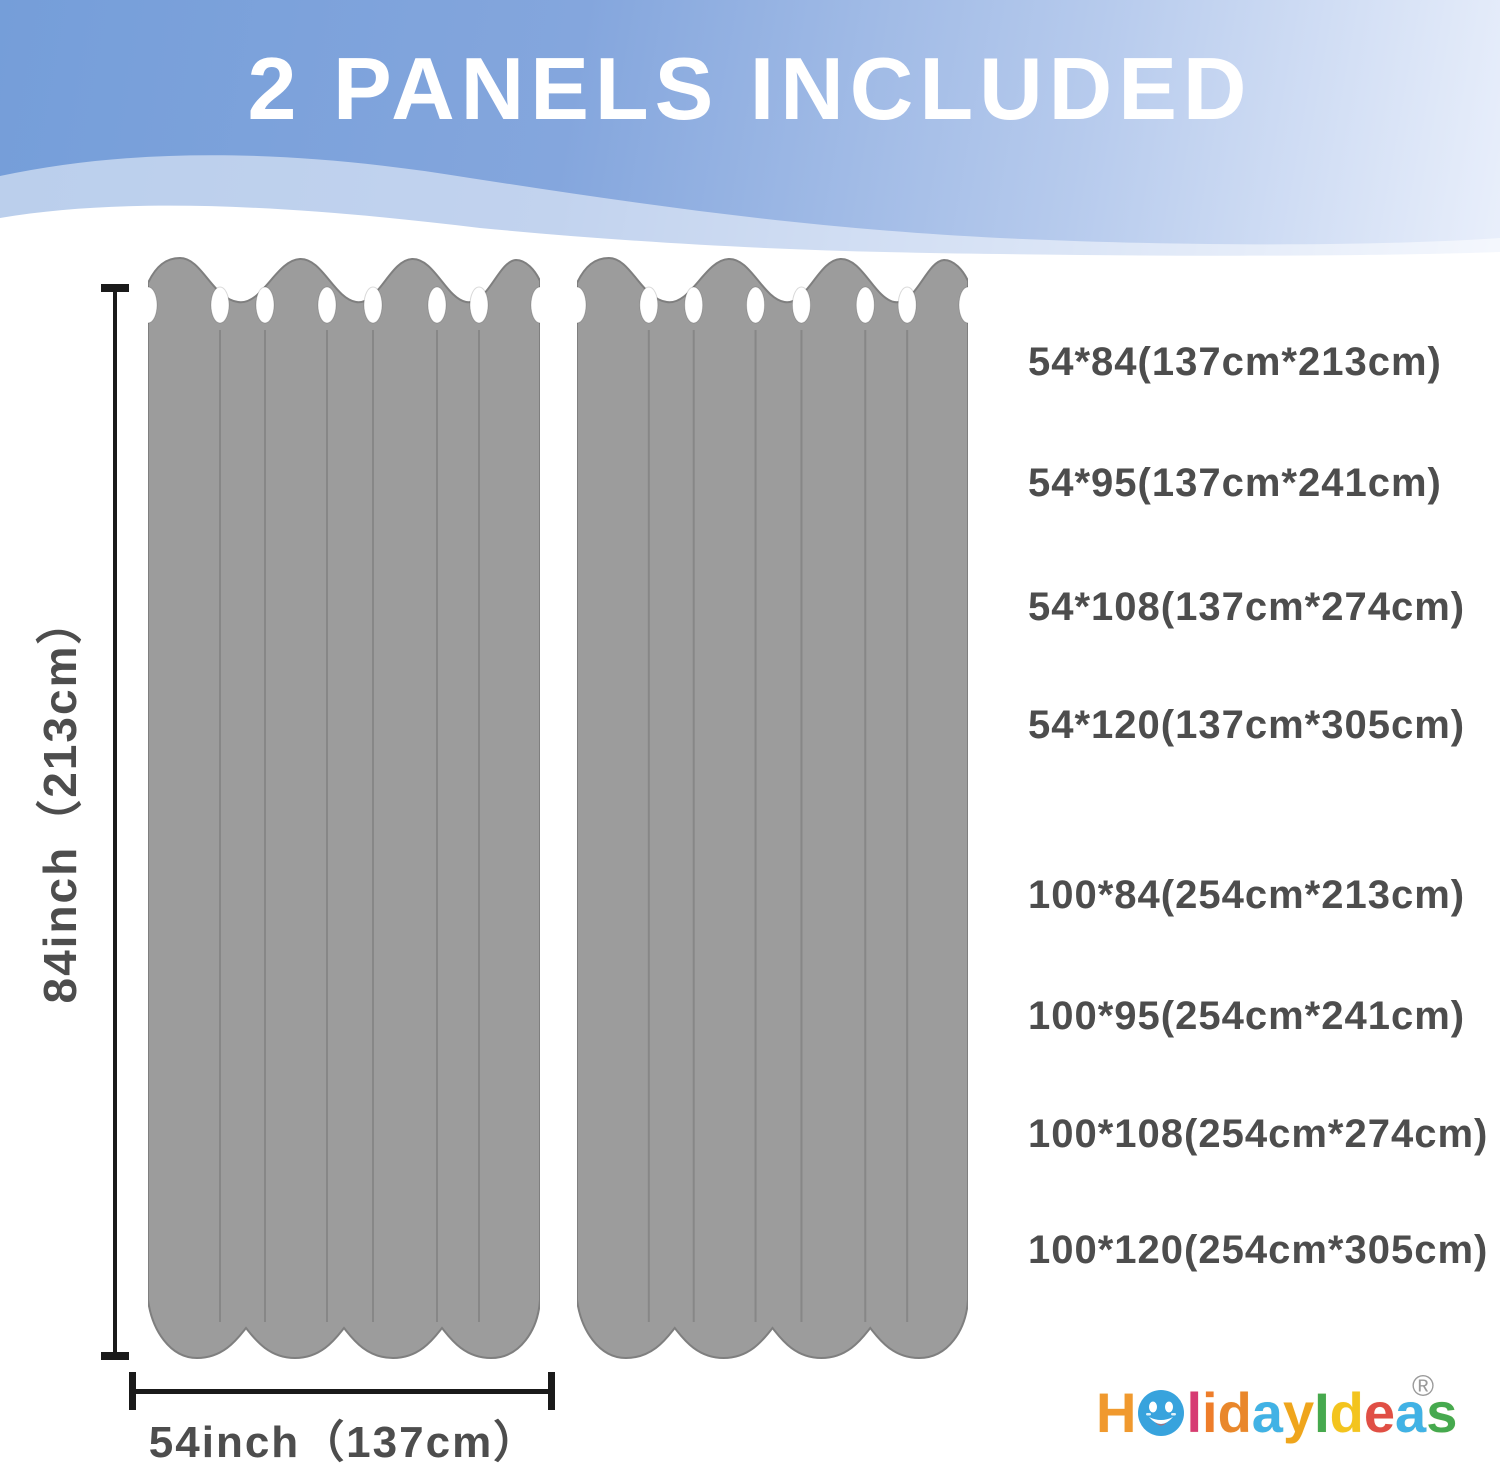  Describe the element at coordinates (1322, 1412) in the screenshot. I see `logo-letter: I` at that location.